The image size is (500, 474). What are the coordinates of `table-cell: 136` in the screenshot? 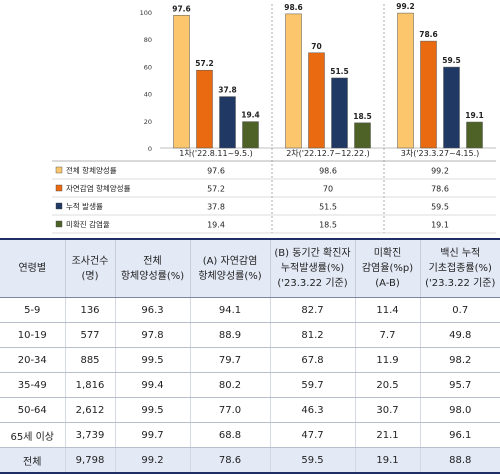 It's located at (89, 310).